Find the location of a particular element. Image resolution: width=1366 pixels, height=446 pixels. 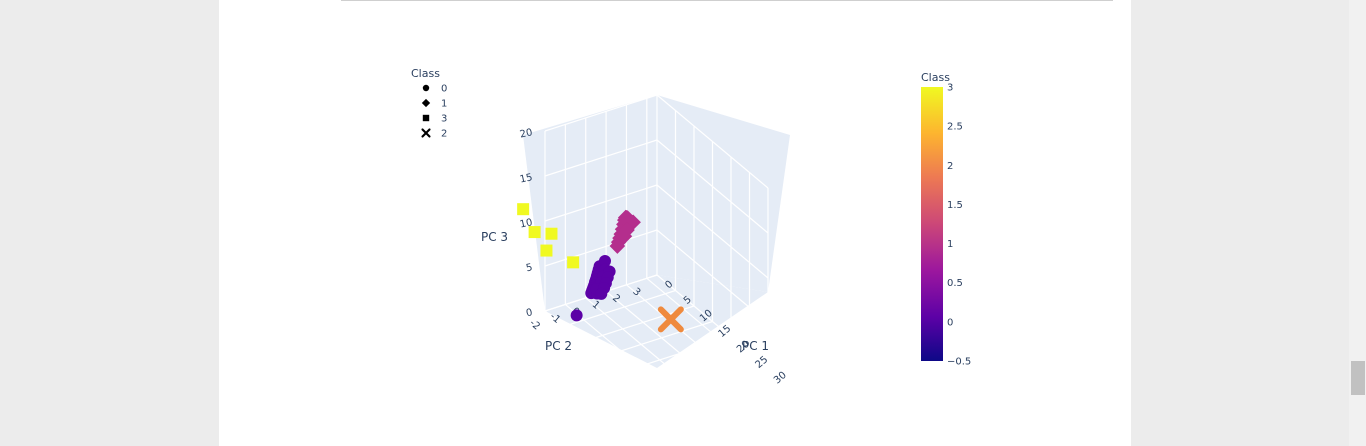

vertical-scrollbar is located at coordinates (1357, 223).